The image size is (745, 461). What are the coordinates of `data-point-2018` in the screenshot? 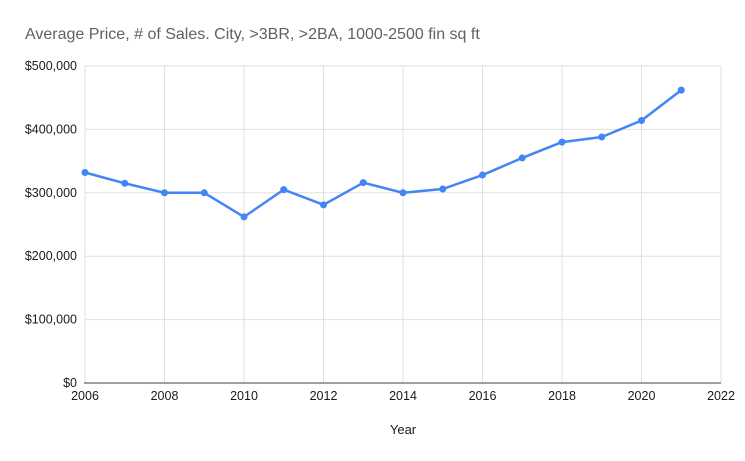 It's located at (562, 142).